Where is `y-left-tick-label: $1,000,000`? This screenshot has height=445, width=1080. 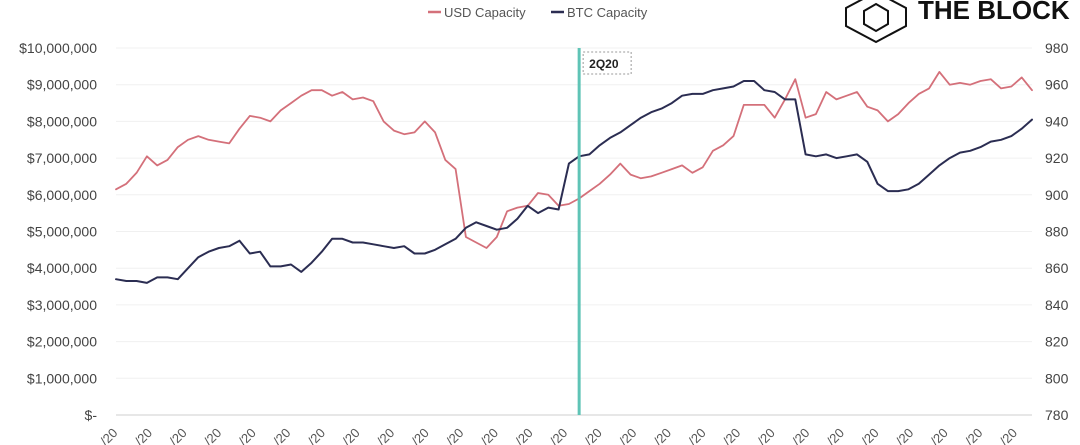 y-left-tick-label: $1,000,000 is located at coordinates (62, 378).